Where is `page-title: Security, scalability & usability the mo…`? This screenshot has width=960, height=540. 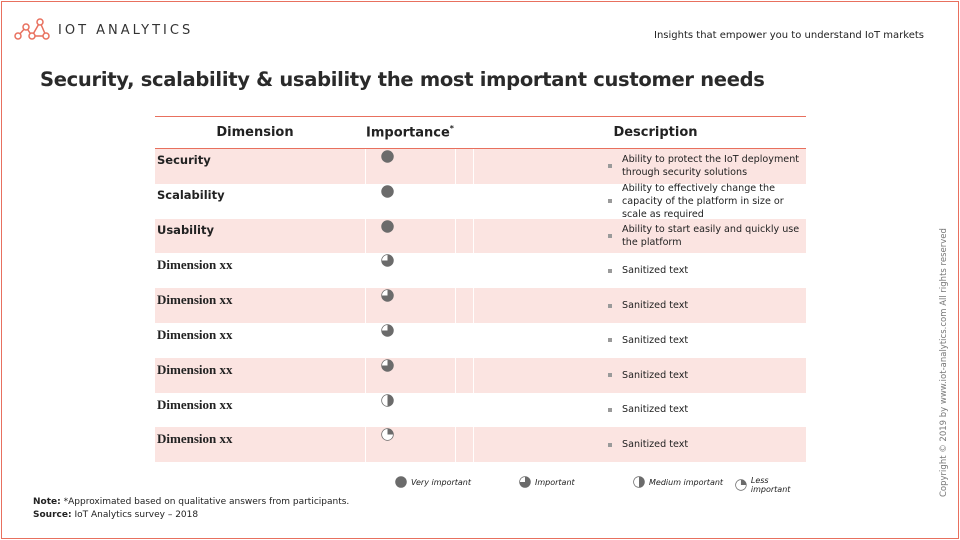
page-title: Security, scalability & usability the mo… is located at coordinates (402, 79).